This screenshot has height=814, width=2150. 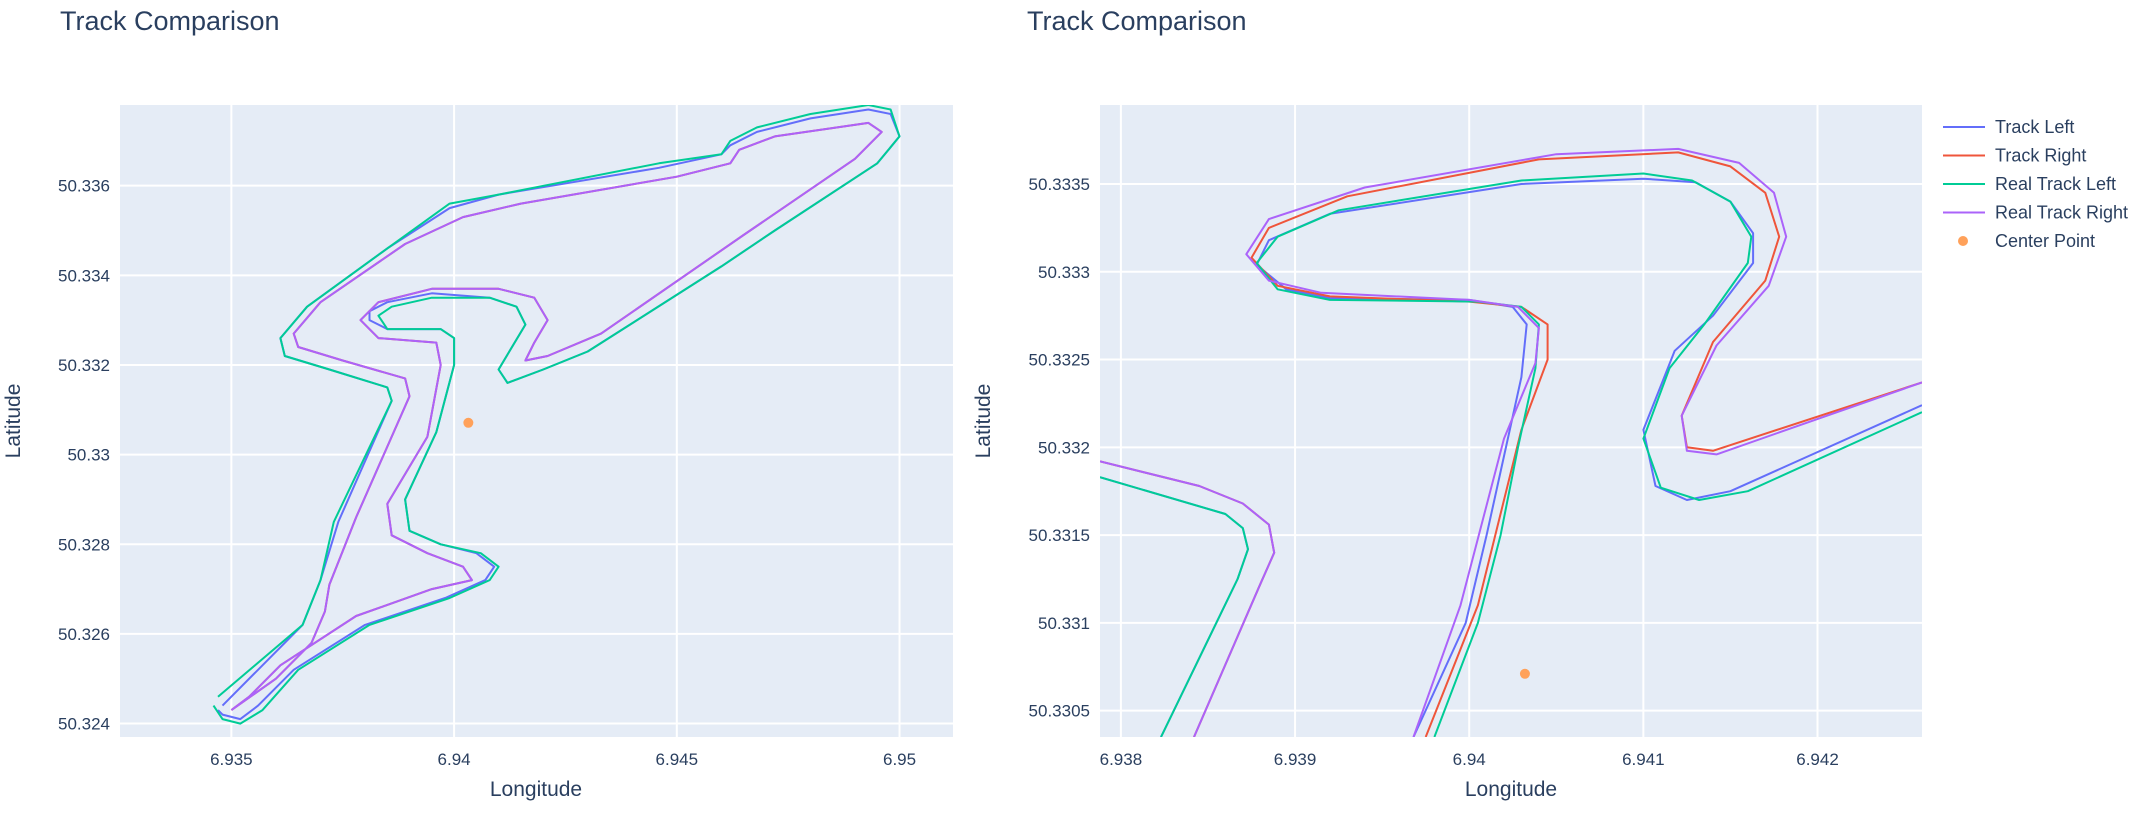 What do you see at coordinates (677, 759) in the screenshot?
I see `left-x-tick-label: 6.945` at bounding box center [677, 759].